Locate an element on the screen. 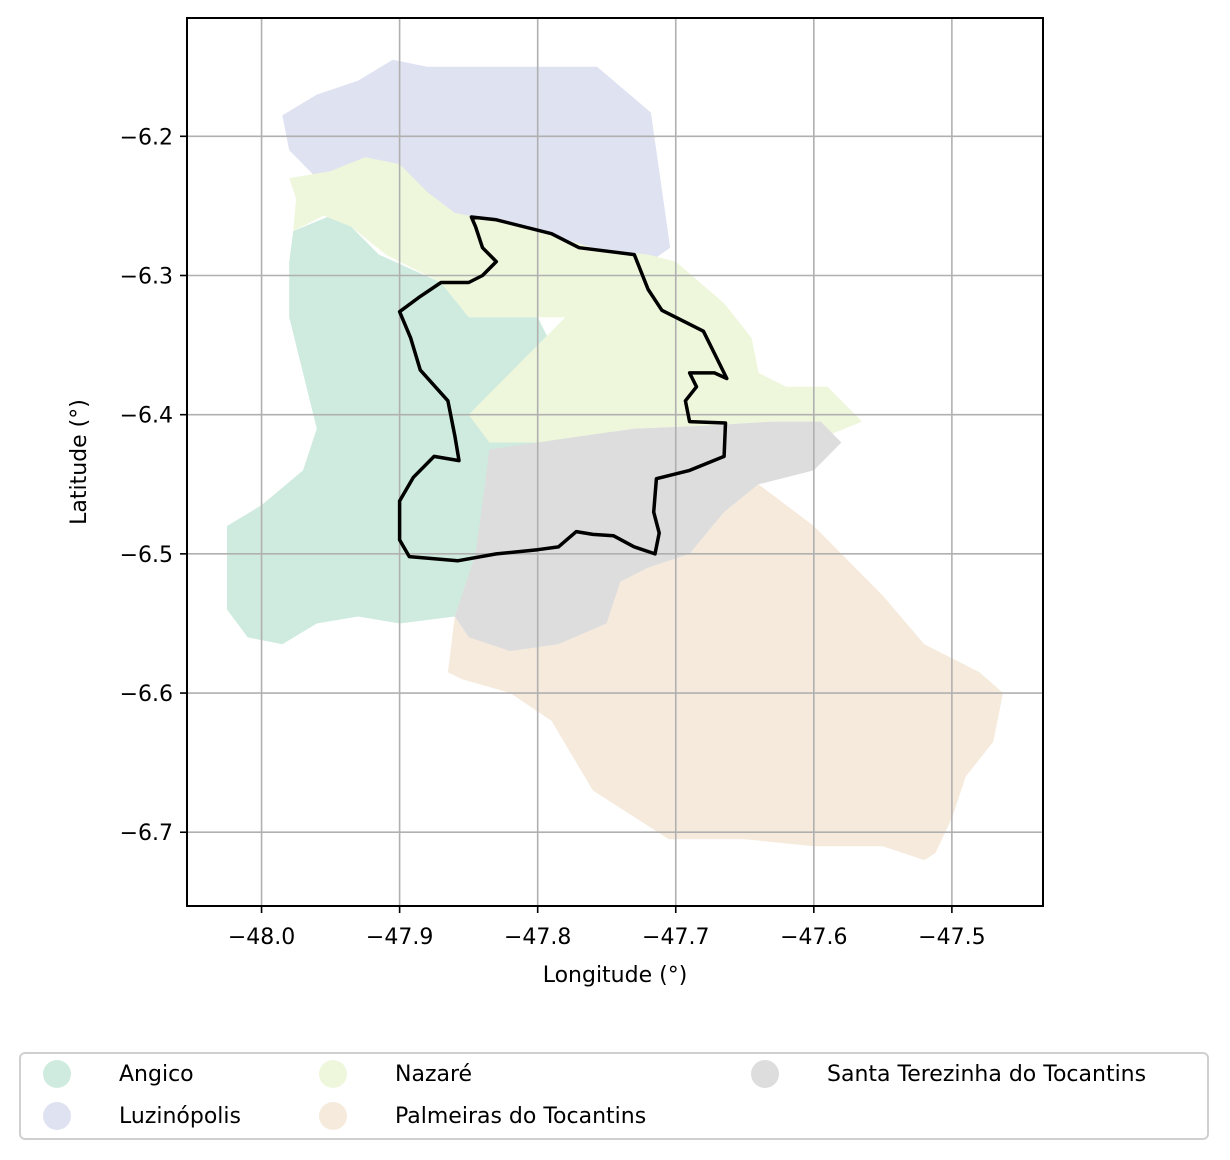 The width and height of the screenshot is (1230, 1160). y-tick-label: −6.4 is located at coordinates (146, 416).